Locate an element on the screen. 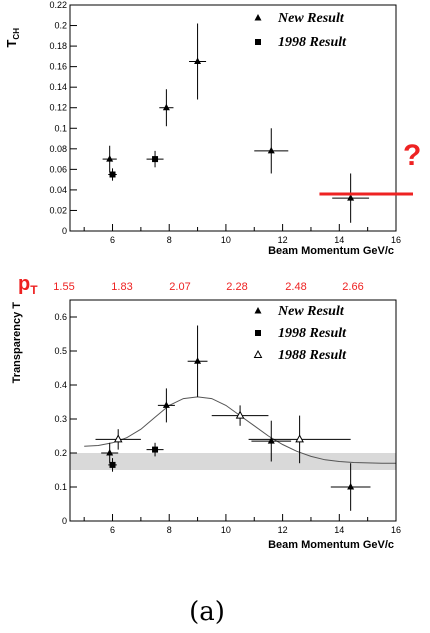  legend-entry: New Result is located at coordinates (299, 311).